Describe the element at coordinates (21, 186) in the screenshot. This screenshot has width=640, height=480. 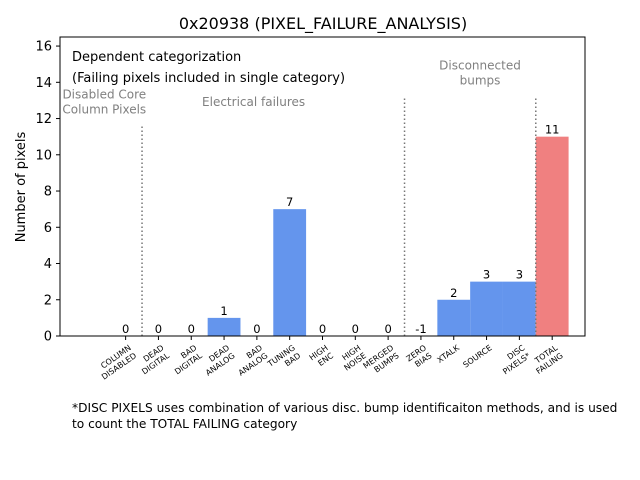
I see `y-axis-label: Number of pixels` at that location.